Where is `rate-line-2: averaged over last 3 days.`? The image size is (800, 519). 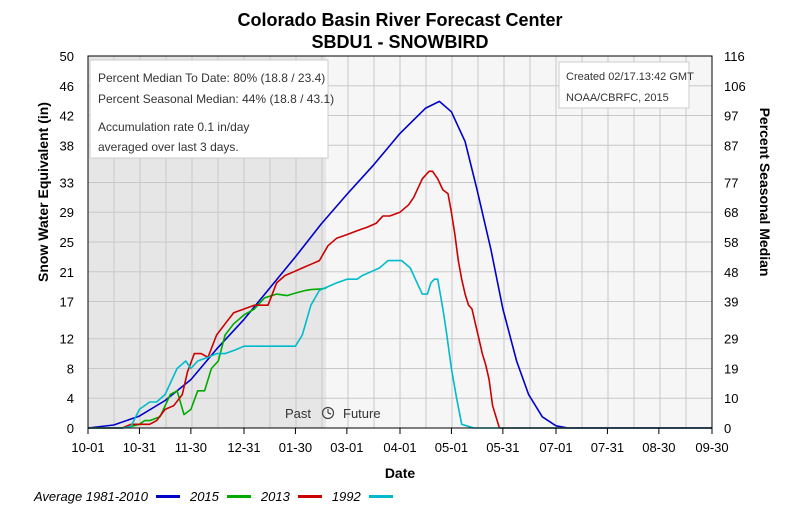 rate-line-2: averaged over last 3 days. is located at coordinates (168, 147).